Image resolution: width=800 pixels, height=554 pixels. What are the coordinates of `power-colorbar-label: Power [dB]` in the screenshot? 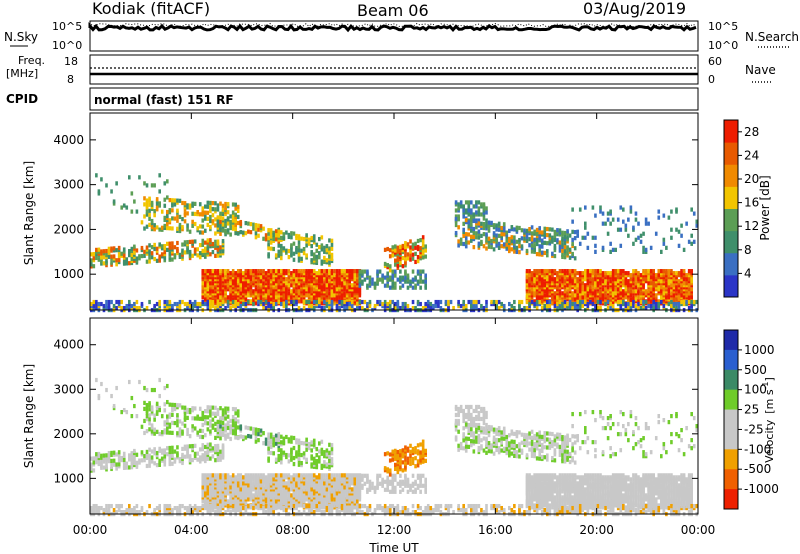 It's located at (765, 207).